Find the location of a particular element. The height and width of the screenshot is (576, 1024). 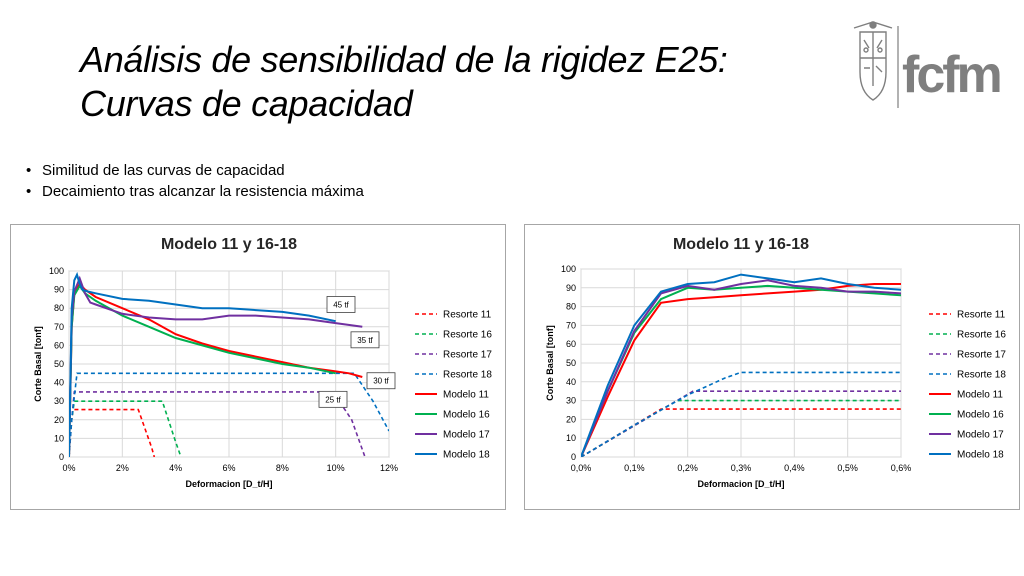

x-tick-label: 0,4% is located at coordinates (794, 468).